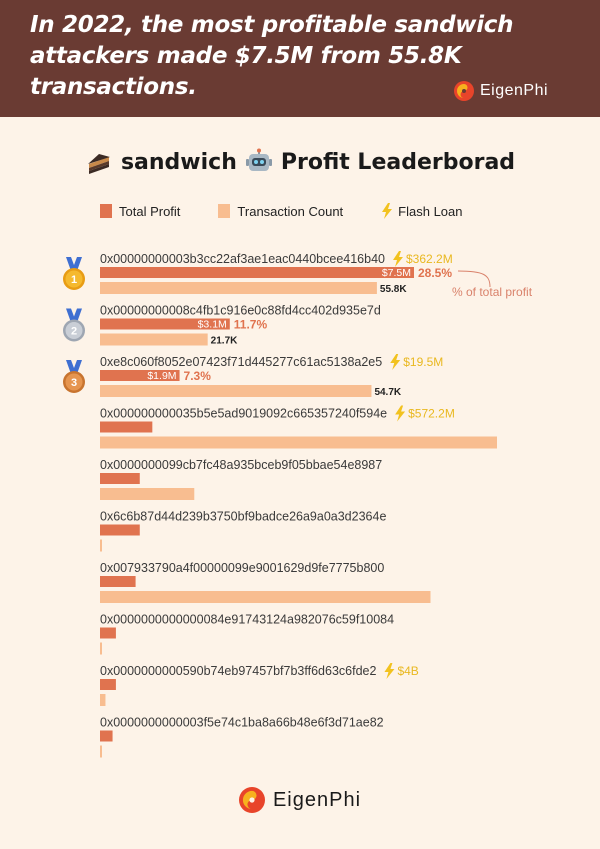 The image size is (600, 849). I want to click on row-flash-loan: $19.5M, so click(423, 362).